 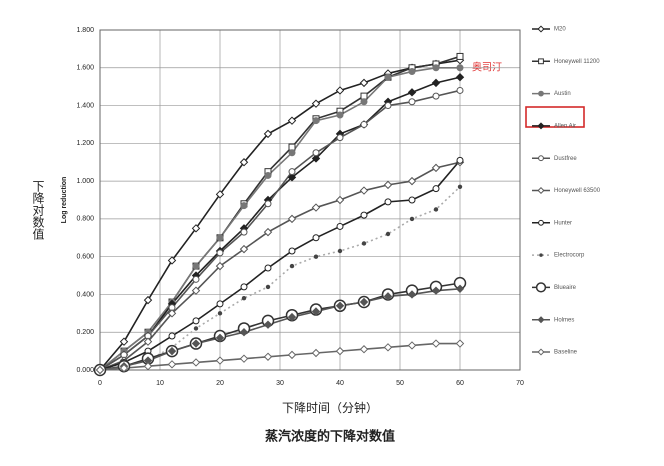 What do you see at coordinates (564, 320) in the screenshot?
I see `legend-label: Holmes` at bounding box center [564, 320].